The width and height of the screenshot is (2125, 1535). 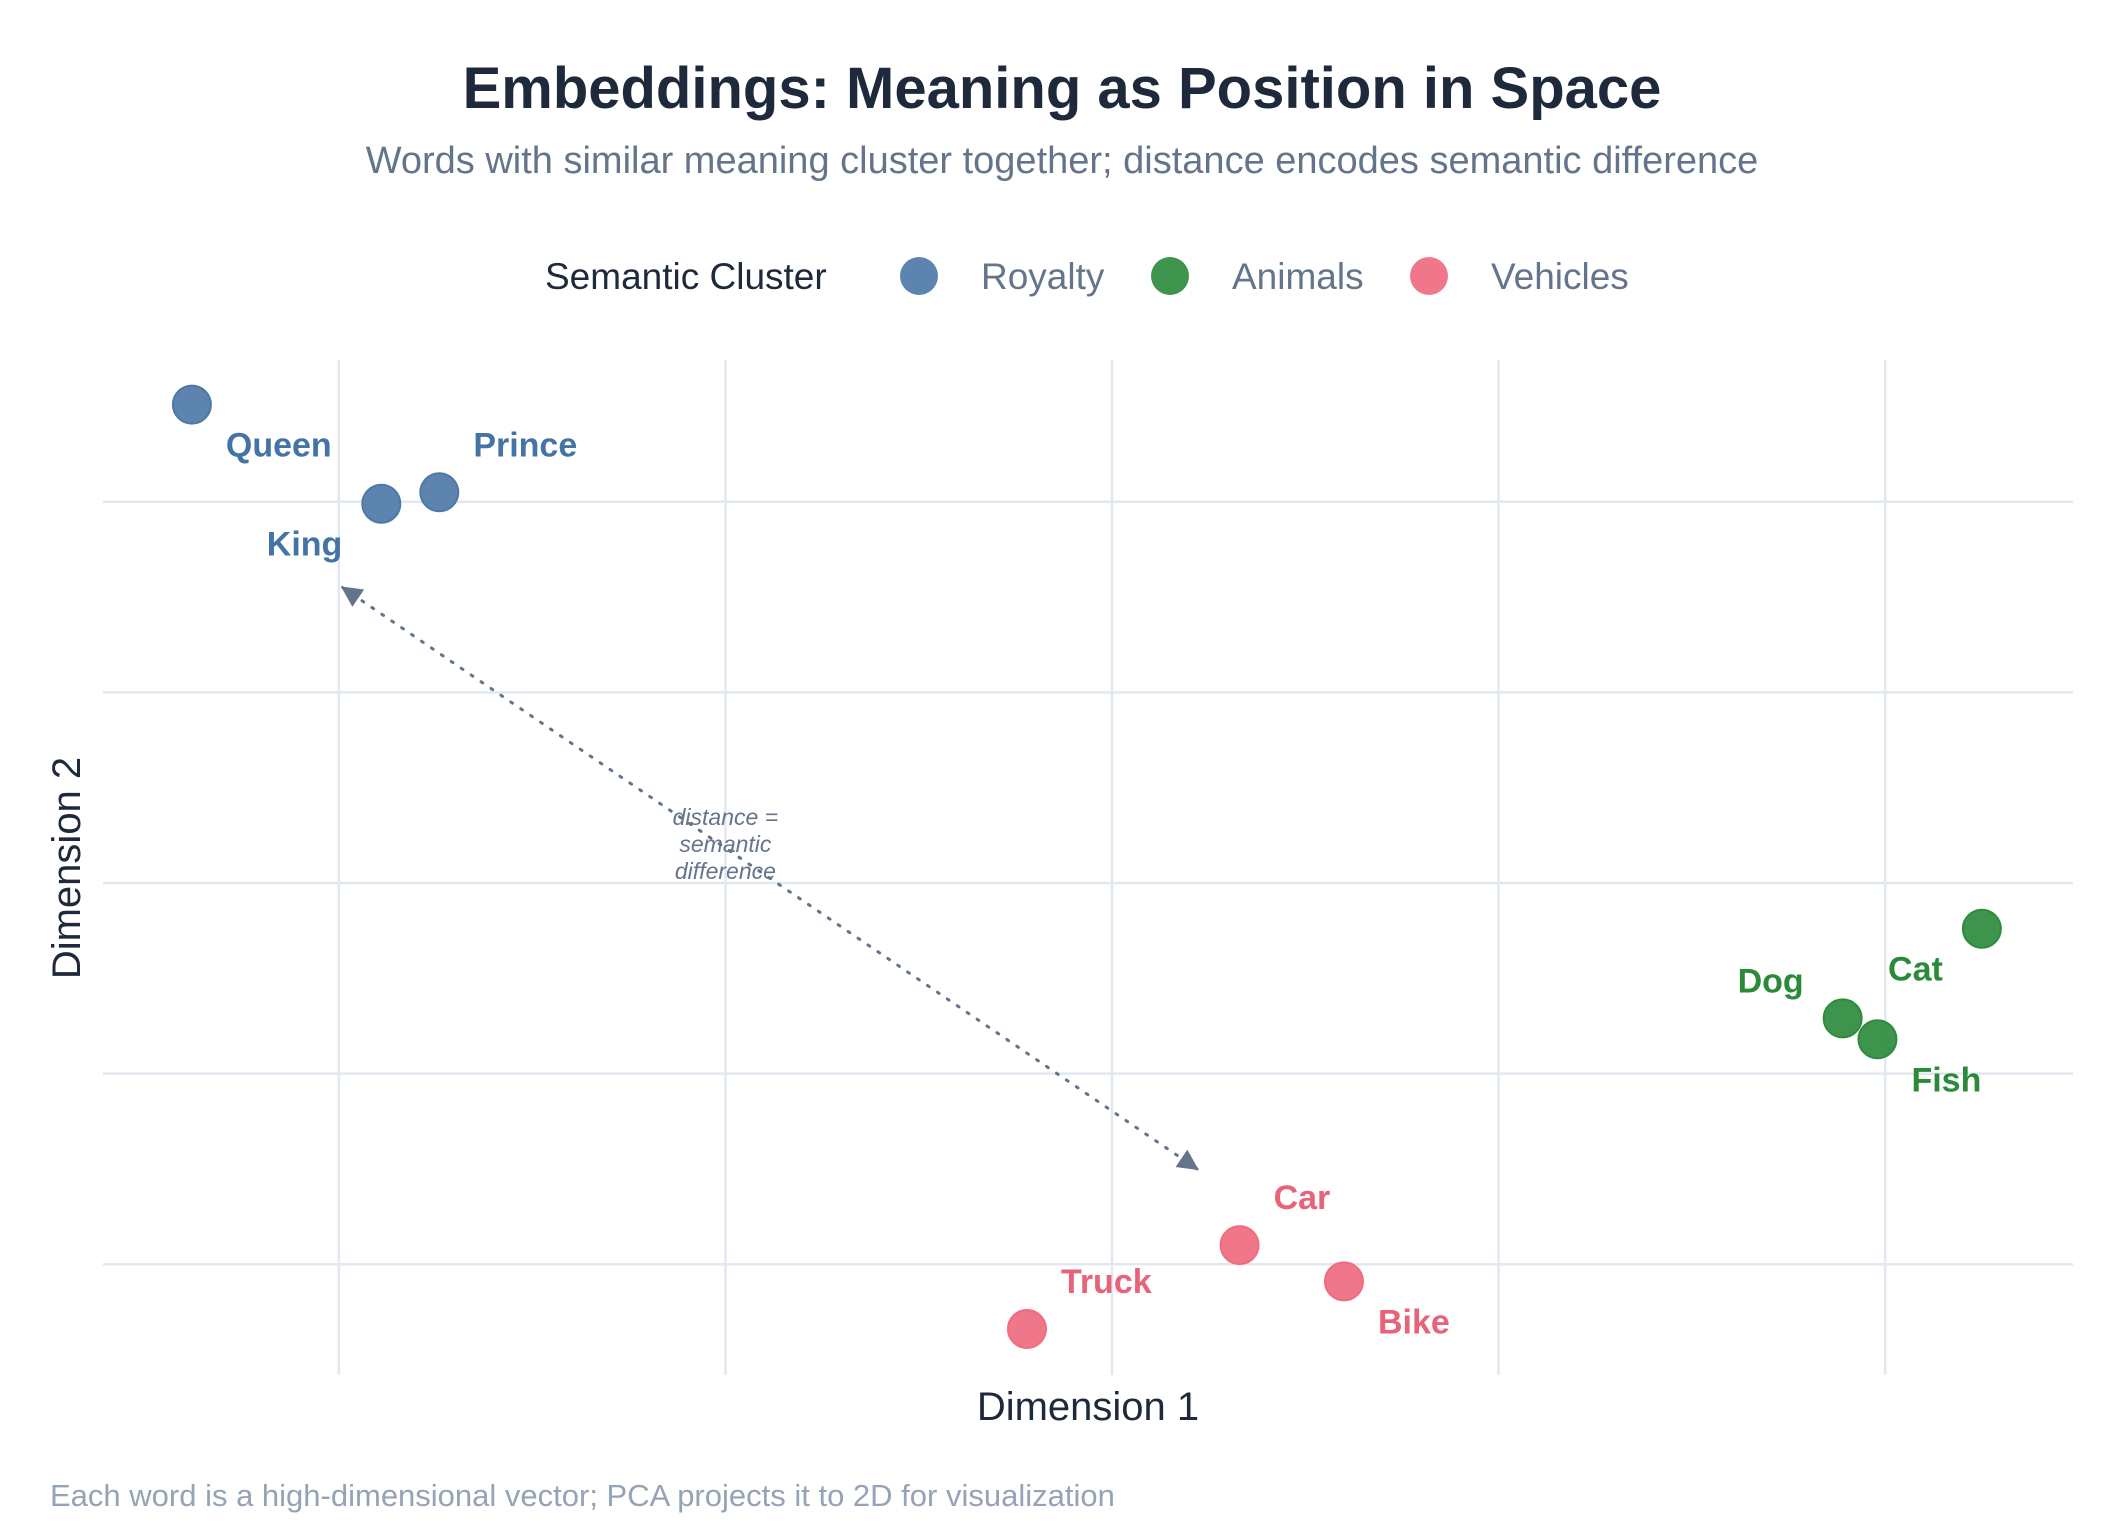 What do you see at coordinates (725, 871) in the screenshot?
I see `annotation-text: difference` at bounding box center [725, 871].